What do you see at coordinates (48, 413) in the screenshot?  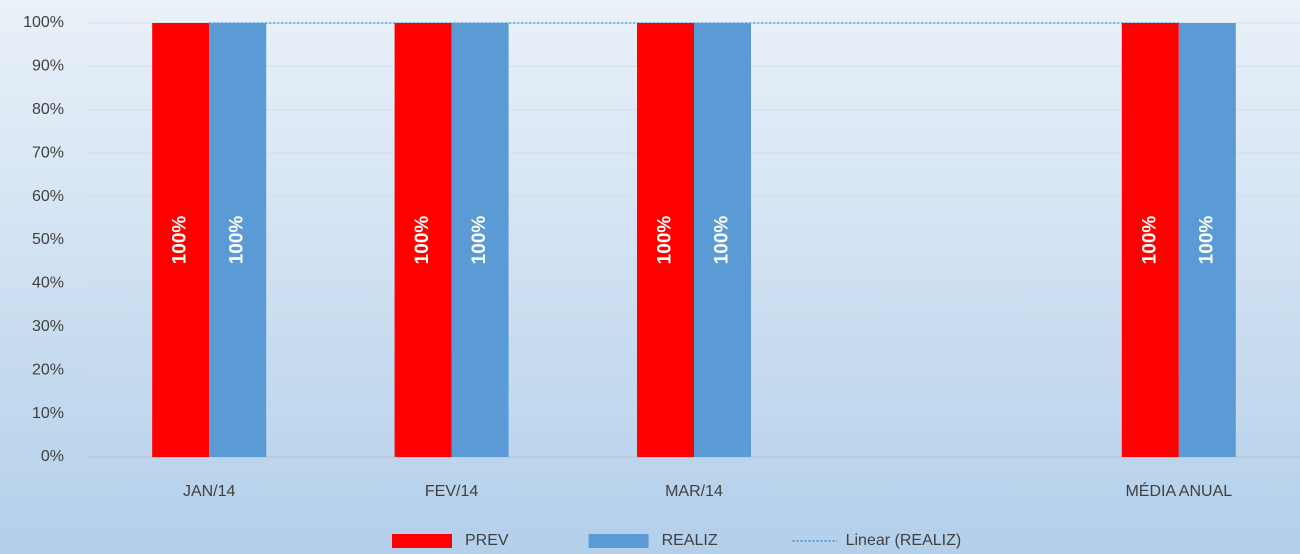 I see `y-tick-label: 10%` at bounding box center [48, 413].